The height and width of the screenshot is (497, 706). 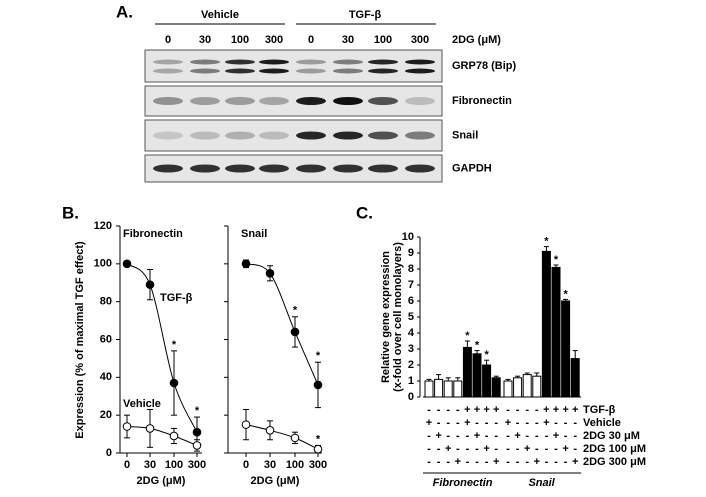 What do you see at coordinates (411, 269) in the screenshot?
I see `y-tick-label: 8` at bounding box center [411, 269].